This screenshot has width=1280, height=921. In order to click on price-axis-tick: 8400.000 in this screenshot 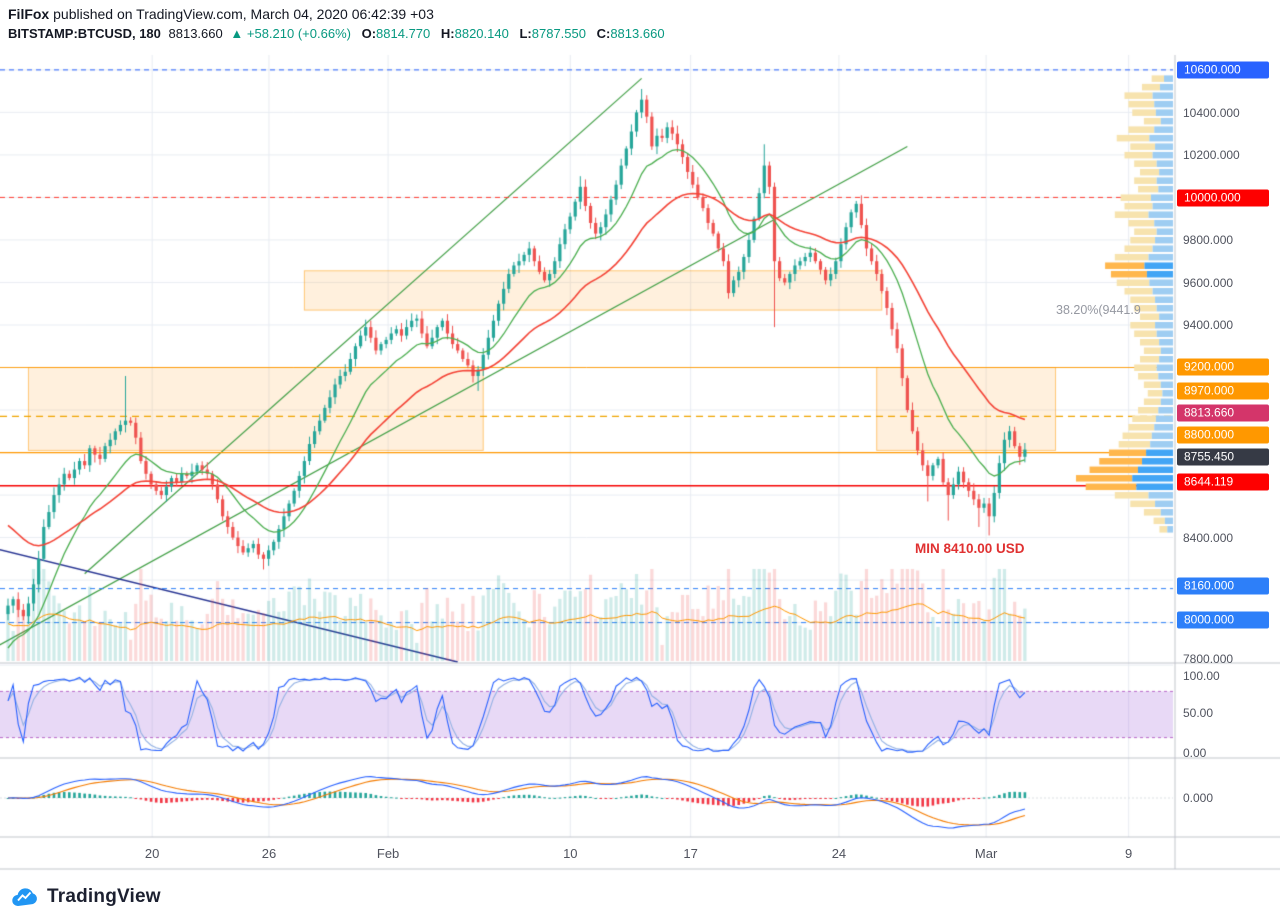, I will do `click(1208, 538)`.